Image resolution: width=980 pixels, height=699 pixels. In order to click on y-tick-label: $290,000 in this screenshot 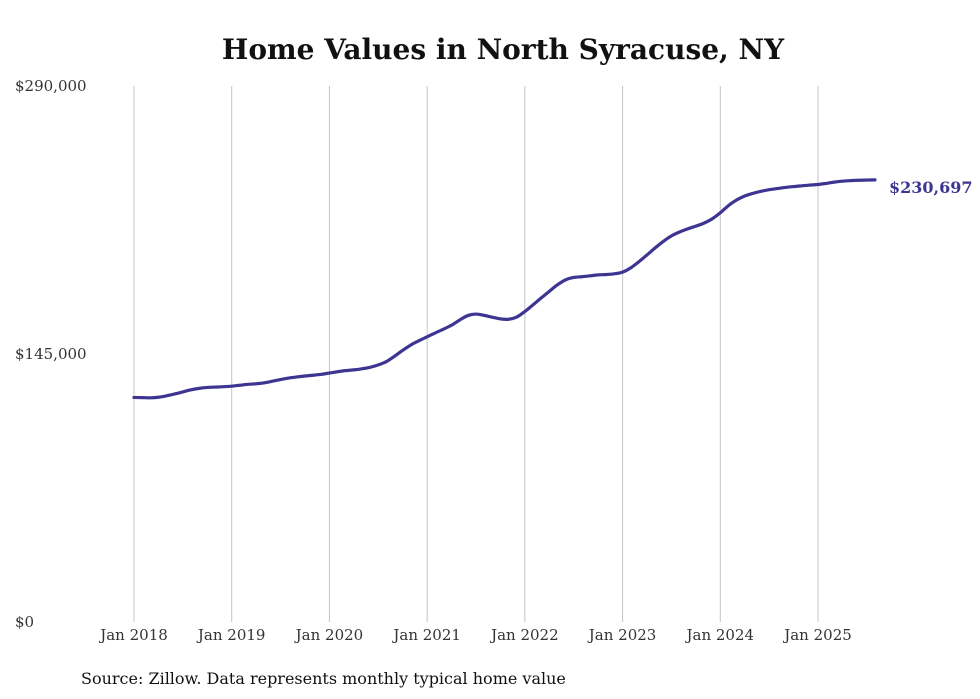, I will do `click(51, 86)`.